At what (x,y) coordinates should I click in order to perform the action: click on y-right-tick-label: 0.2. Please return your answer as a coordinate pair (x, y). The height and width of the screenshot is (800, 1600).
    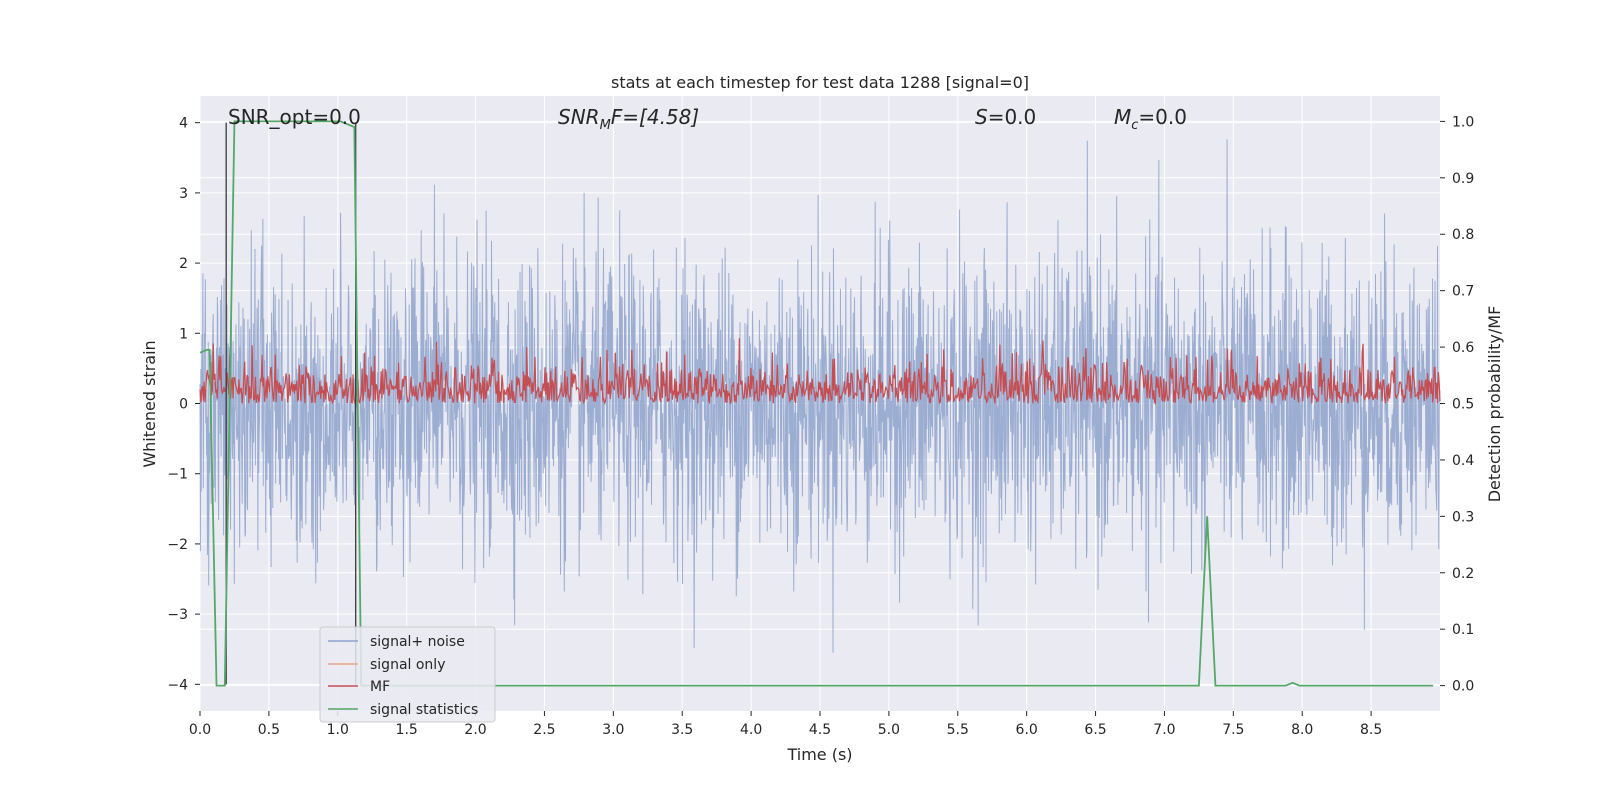
    Looking at the image, I should click on (1463, 574).